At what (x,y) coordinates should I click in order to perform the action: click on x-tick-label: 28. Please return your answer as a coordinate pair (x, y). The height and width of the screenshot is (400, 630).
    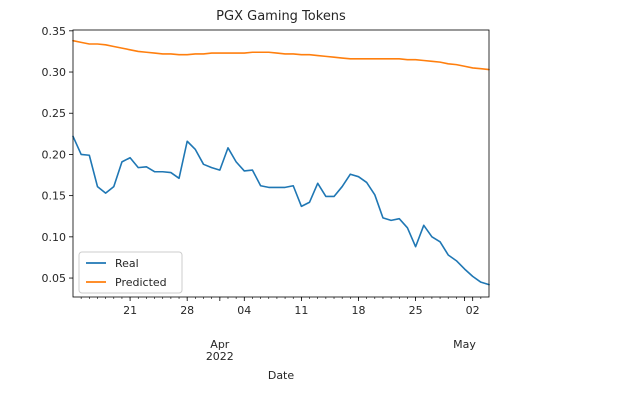
    Looking at the image, I should click on (187, 310).